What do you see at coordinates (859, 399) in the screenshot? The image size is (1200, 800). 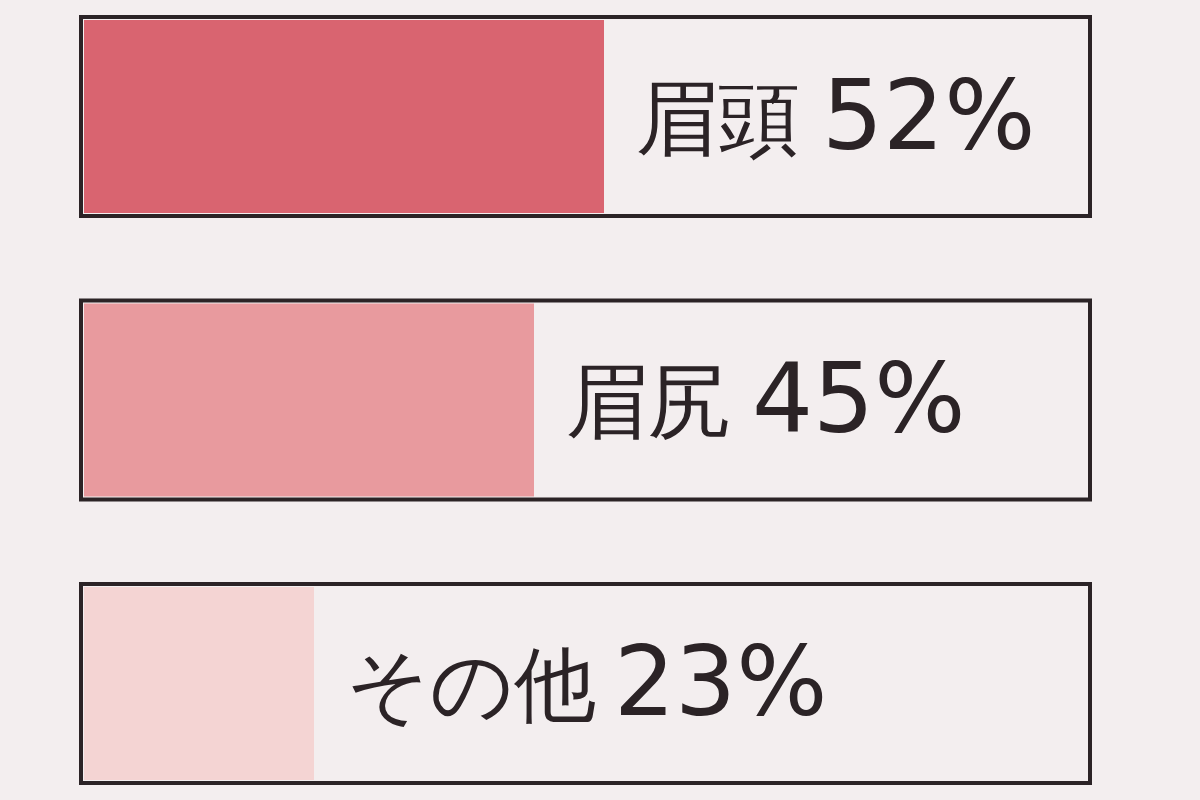 I see `data-label: 45%` at bounding box center [859, 399].